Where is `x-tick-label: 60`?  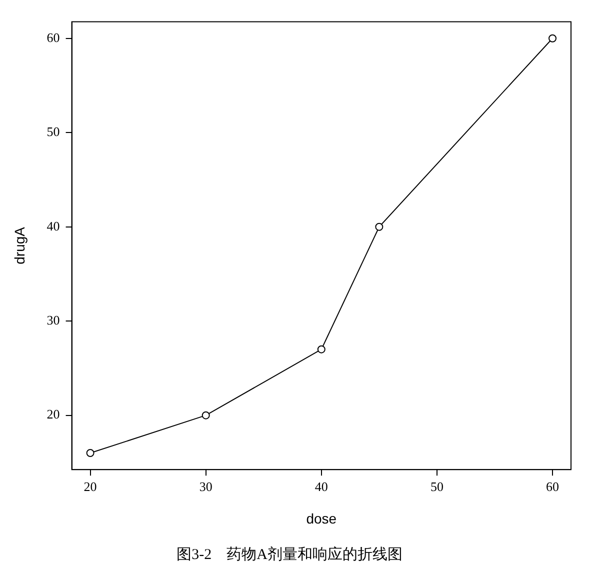 x-tick-label: 60 is located at coordinates (553, 486).